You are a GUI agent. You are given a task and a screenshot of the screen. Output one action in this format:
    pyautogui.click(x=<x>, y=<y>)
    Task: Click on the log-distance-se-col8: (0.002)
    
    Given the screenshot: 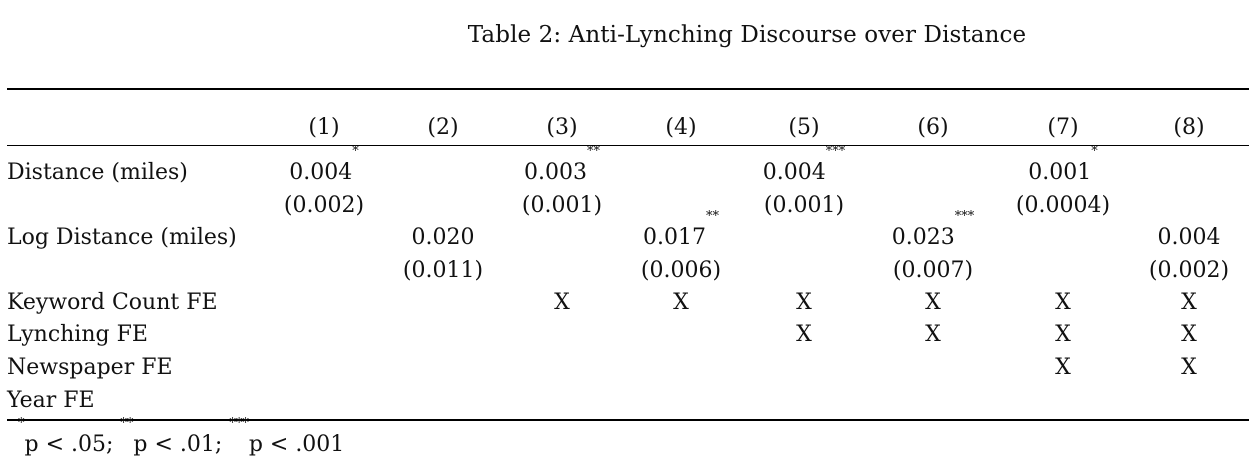 What is the action you would take?
    pyautogui.click(x=1189, y=270)
    